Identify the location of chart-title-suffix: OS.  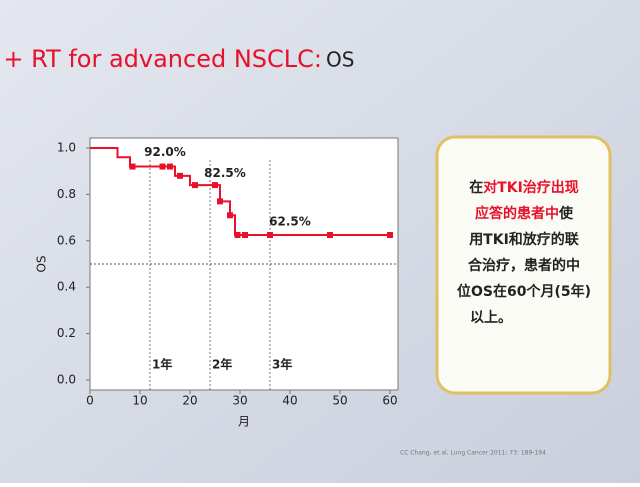
(340, 60).